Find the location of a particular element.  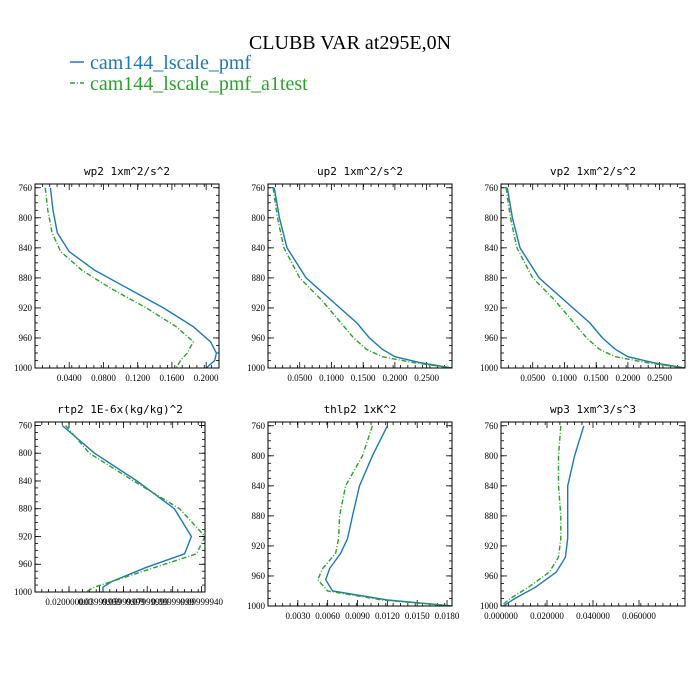

x-tick-label: 0.0180 is located at coordinates (447, 616).